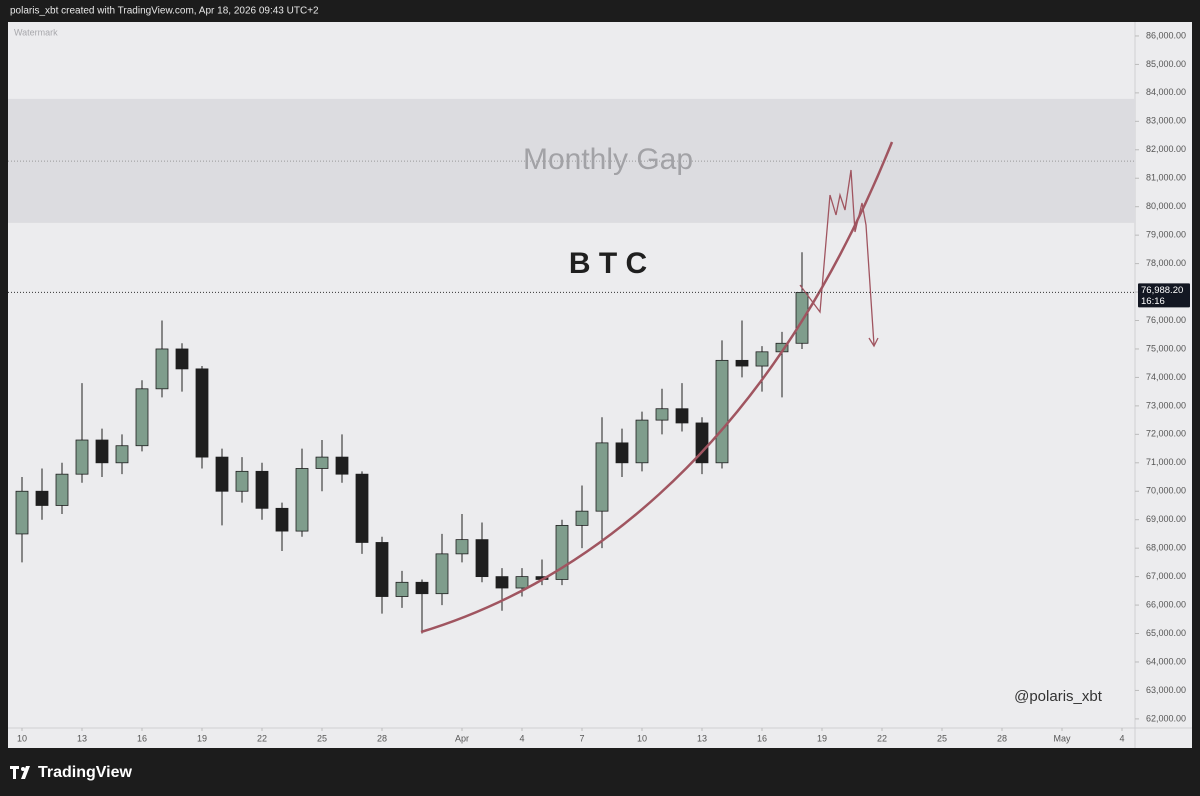 The image size is (1200, 796). I want to click on y-tick-label: 68,000.00, so click(1166, 548).